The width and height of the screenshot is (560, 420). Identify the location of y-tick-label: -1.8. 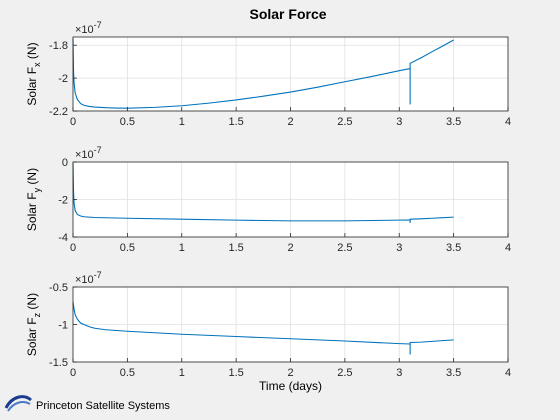
(58, 46).